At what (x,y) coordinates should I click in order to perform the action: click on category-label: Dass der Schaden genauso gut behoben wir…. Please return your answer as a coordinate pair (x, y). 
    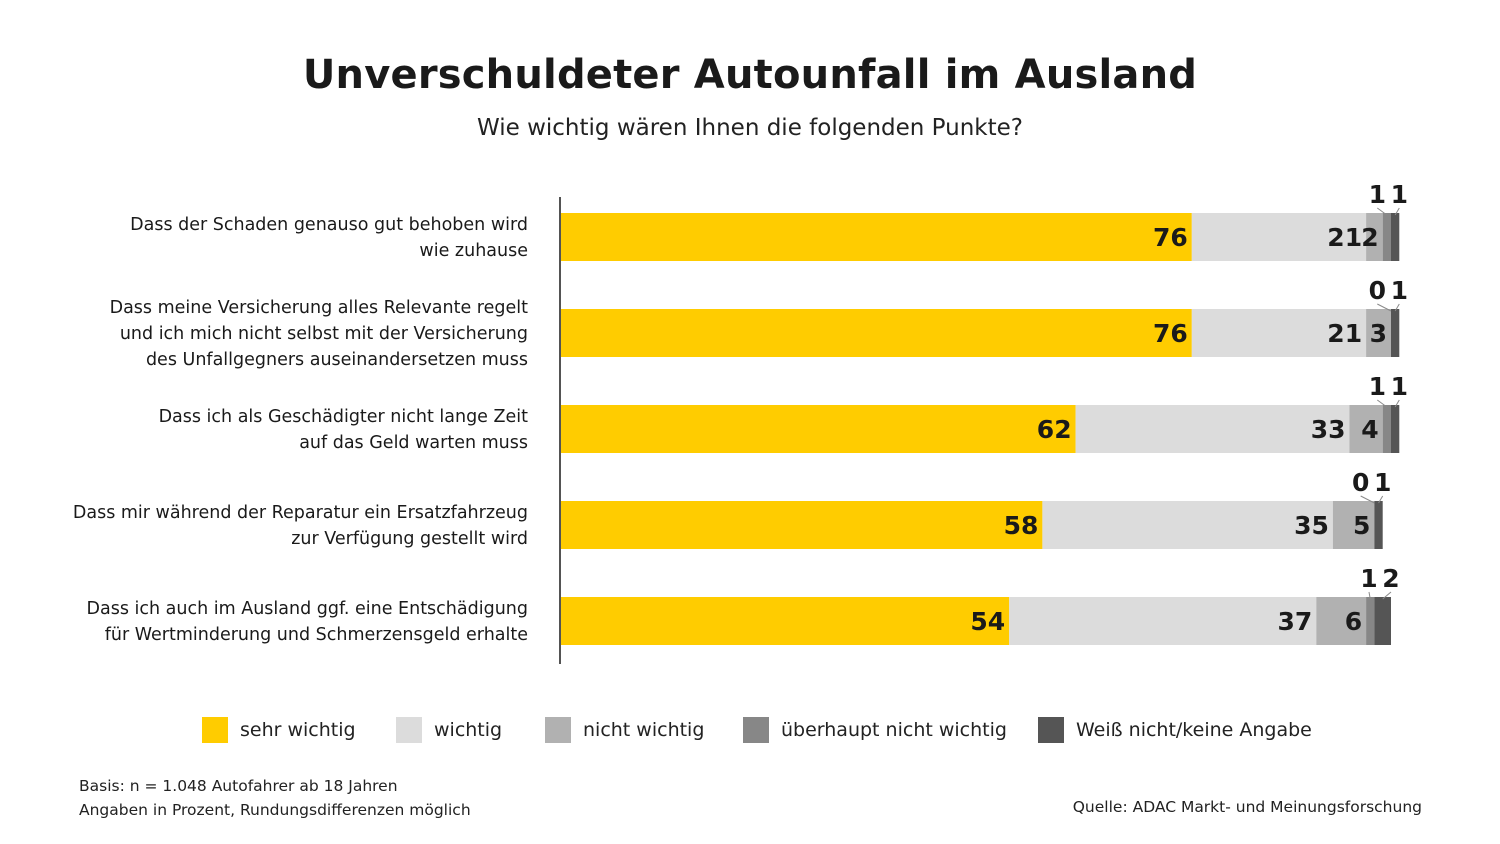
    Looking at the image, I should click on (329, 225).